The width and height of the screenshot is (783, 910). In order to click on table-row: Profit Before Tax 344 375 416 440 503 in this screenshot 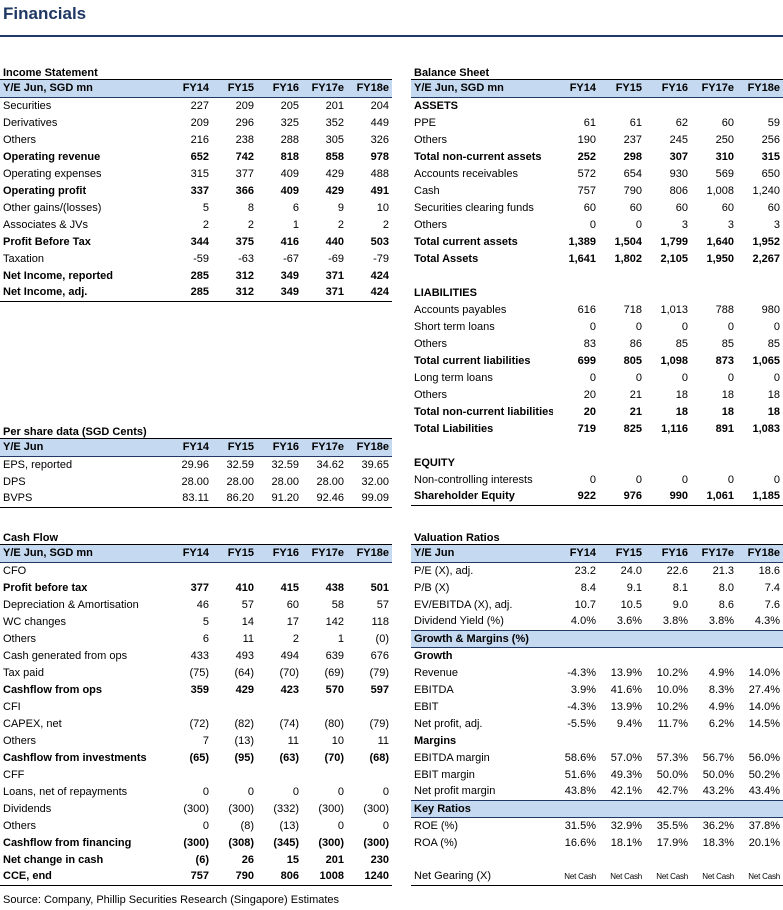, I will do `click(196, 241)`.